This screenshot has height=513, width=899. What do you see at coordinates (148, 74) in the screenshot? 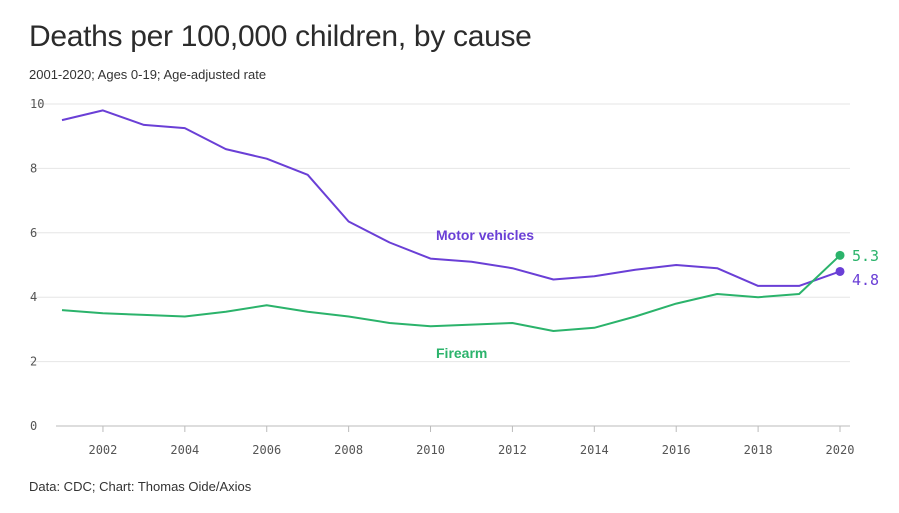
I see `chart-subtitle: 2001-2020; Ages 0-19; Age-adjusted rate` at bounding box center [148, 74].